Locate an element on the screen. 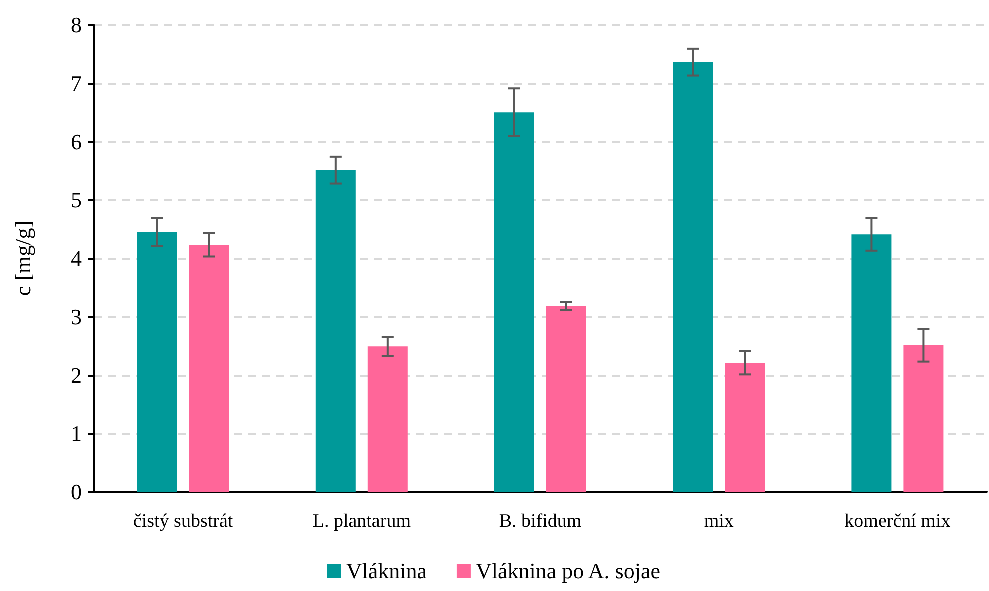 The image size is (989, 591). y-tick-label: 5 is located at coordinates (76, 200).